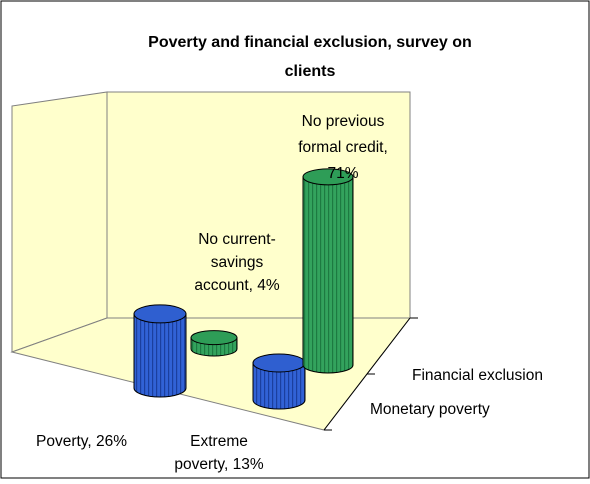 This screenshot has width=590, height=484. Describe the element at coordinates (477, 375) in the screenshot. I see `depth-label-financial-exclusion: Financial exclusion` at that location.